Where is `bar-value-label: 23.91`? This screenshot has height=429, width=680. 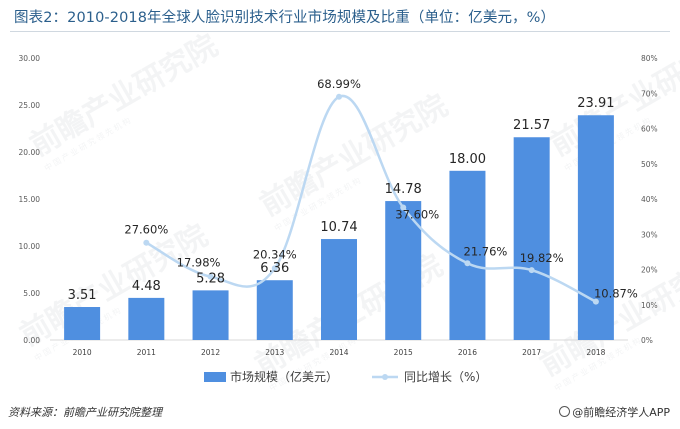 bar-value-label: 23.91 is located at coordinates (595, 103).